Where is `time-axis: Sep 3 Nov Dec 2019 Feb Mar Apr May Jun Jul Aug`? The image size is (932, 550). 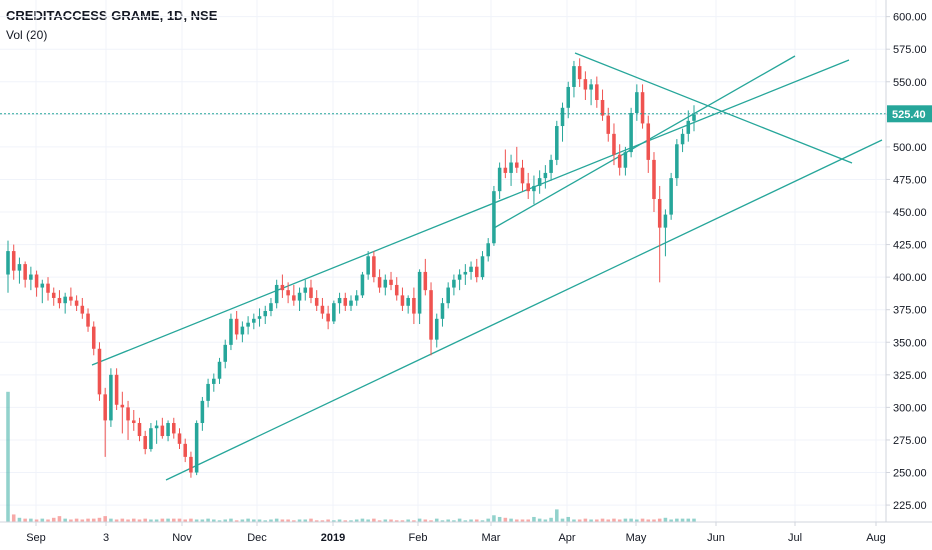 time-axis: Sep 3 Nov Dec 2019 Feb Mar Apr May Jun Jul Aug is located at coordinates (466, 532).